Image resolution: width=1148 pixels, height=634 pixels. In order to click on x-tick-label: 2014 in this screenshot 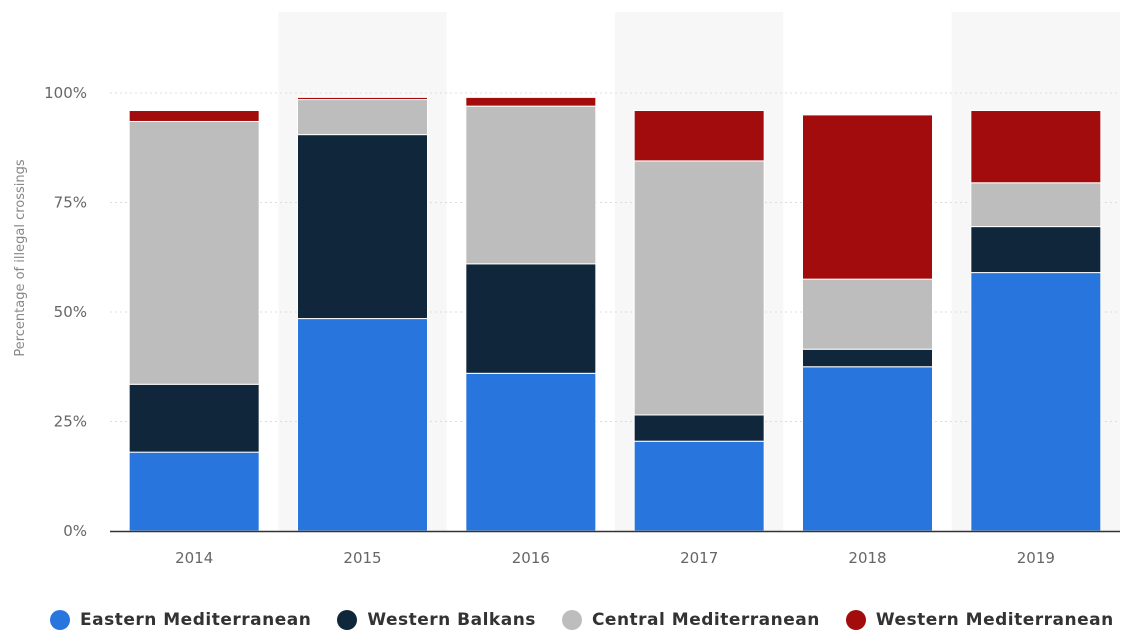, I will do `click(194, 558)`.